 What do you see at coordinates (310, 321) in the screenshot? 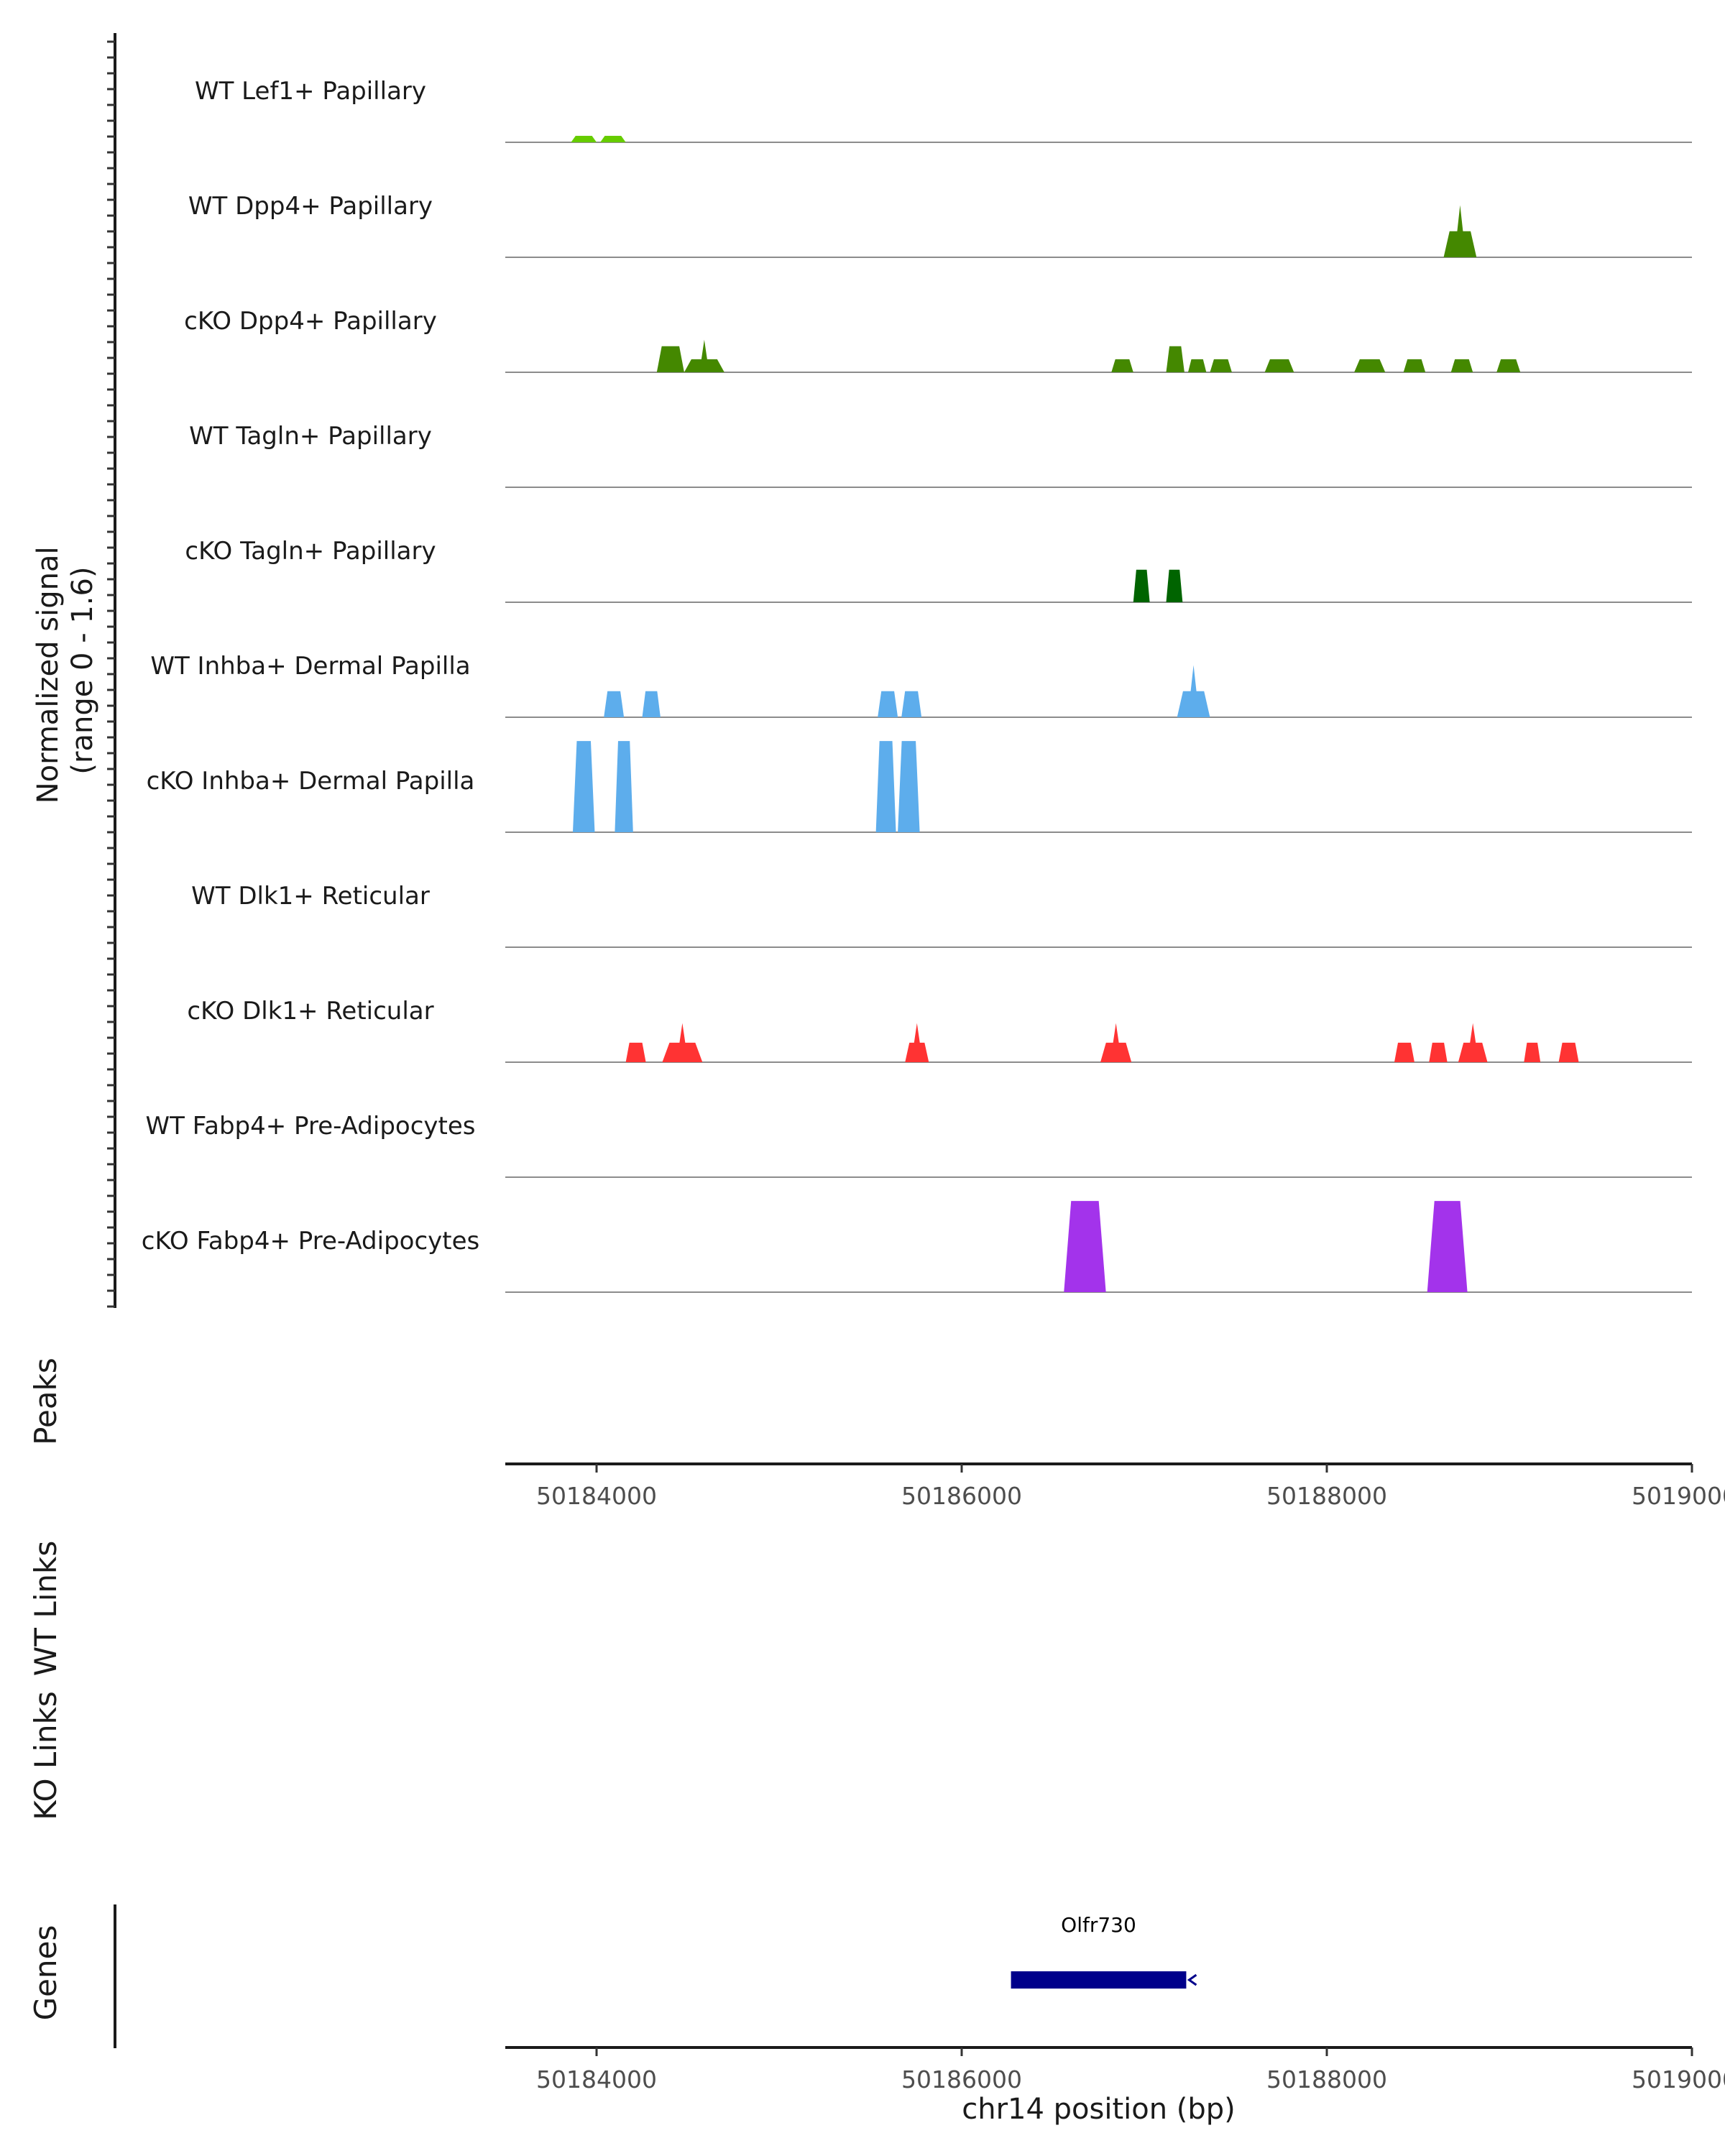
I see `track-label: cKO Dpp4+ Papillary` at bounding box center [310, 321].